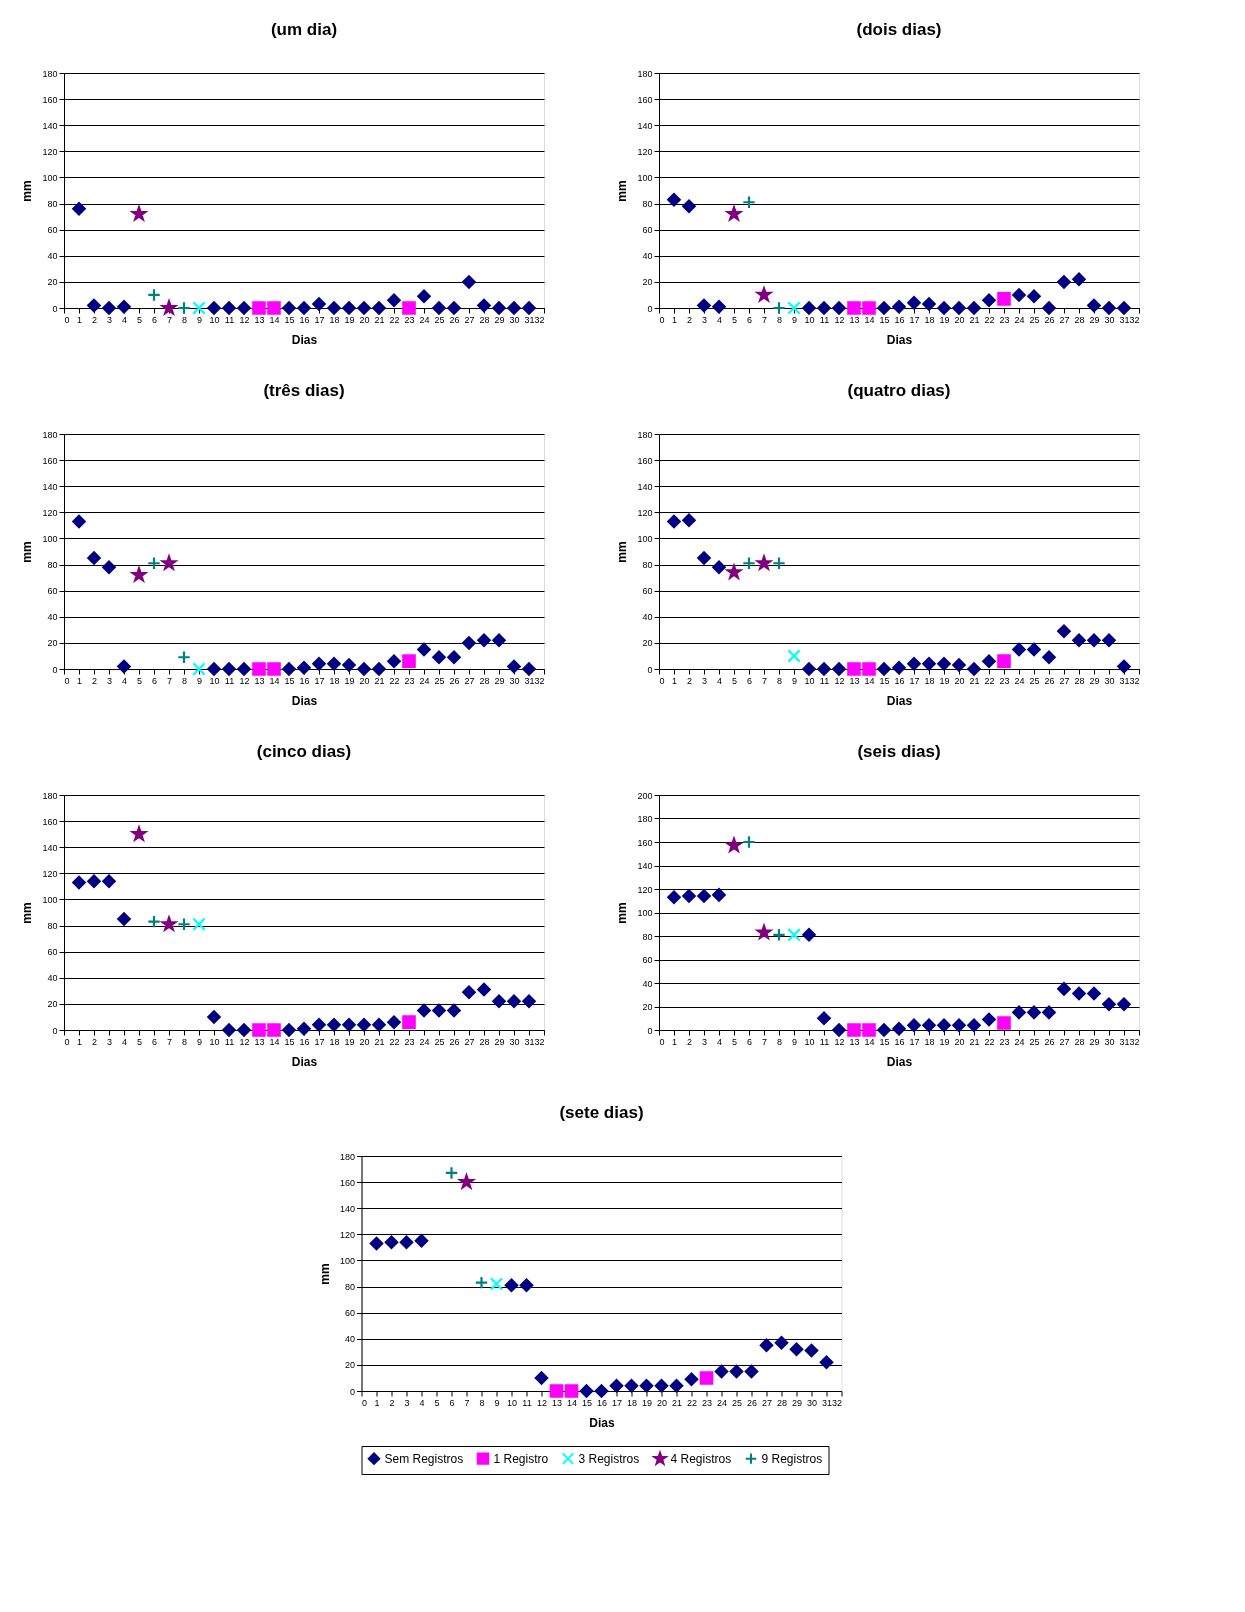  What do you see at coordinates (304, 29) in the screenshot?
I see `chart-title: (um dia)` at bounding box center [304, 29].